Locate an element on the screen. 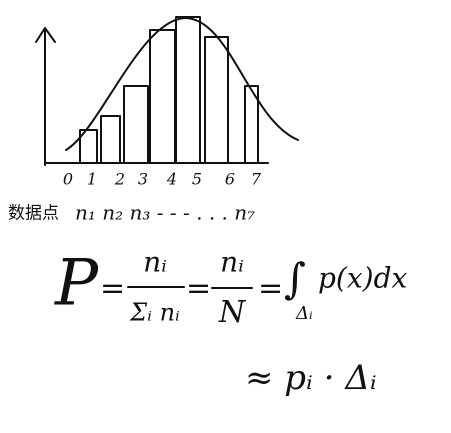 This screenshot has height=433, width=451. fraction-denominator: Σᵢ nᵢ is located at coordinates (154, 313).